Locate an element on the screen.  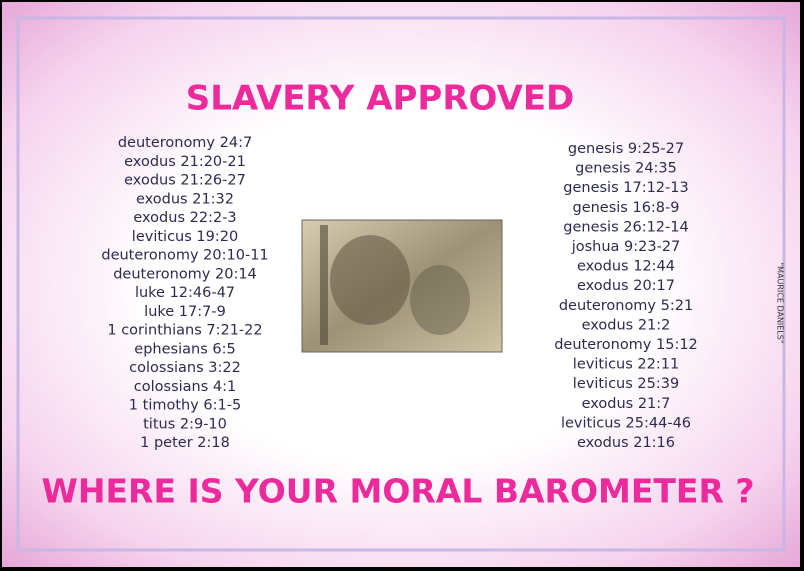
verse-reference: leviticus 19:20 is located at coordinates (185, 237).